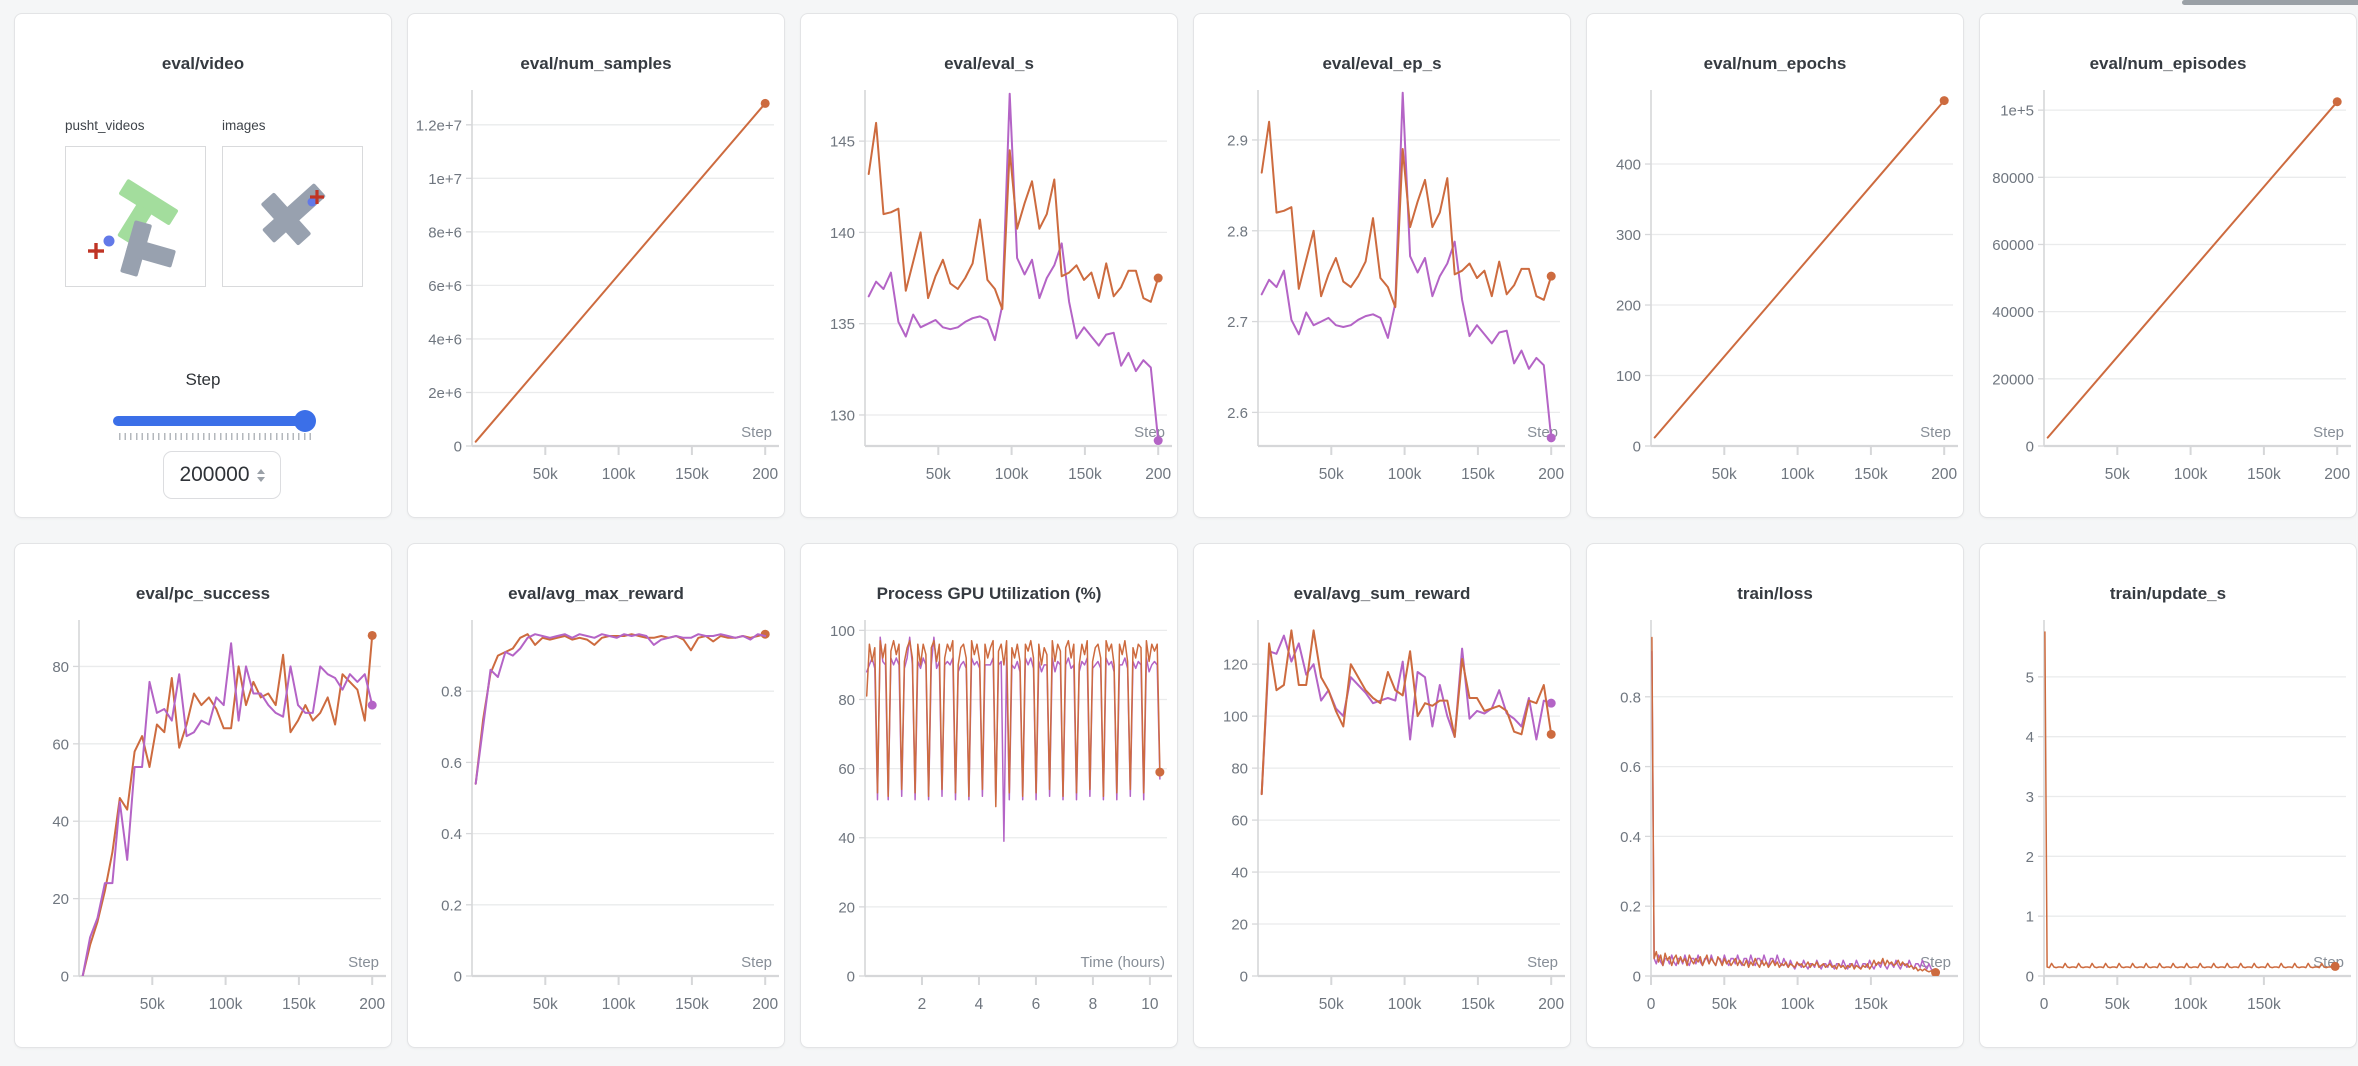  I want to click on line-chart: 0 0.2 0.4 0.6 0.8 50k 100k 150k 200 Step, so click(596, 822).